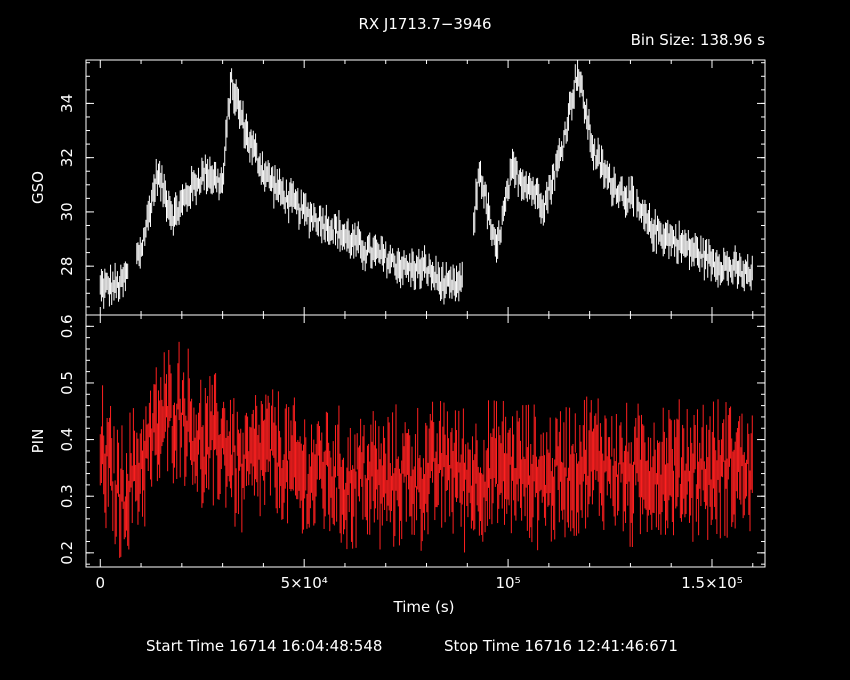  Describe the element at coordinates (67, 211) in the screenshot. I see `gso-ytick-label: 30` at that location.